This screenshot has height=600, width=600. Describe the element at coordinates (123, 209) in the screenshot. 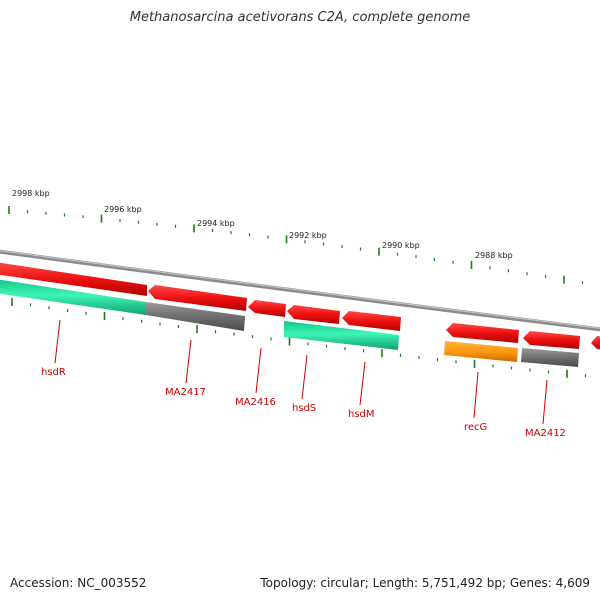

I see `ruler-label: 2996 kbp` at that location.